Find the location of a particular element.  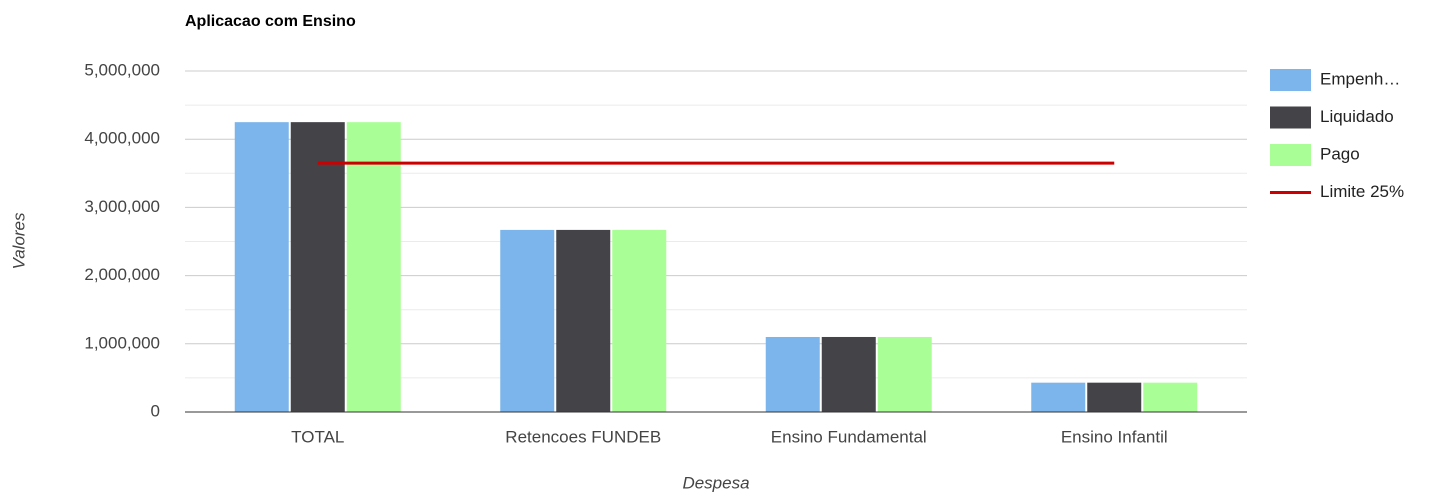

y-tick-label: 4,000,000 is located at coordinates (122, 138).